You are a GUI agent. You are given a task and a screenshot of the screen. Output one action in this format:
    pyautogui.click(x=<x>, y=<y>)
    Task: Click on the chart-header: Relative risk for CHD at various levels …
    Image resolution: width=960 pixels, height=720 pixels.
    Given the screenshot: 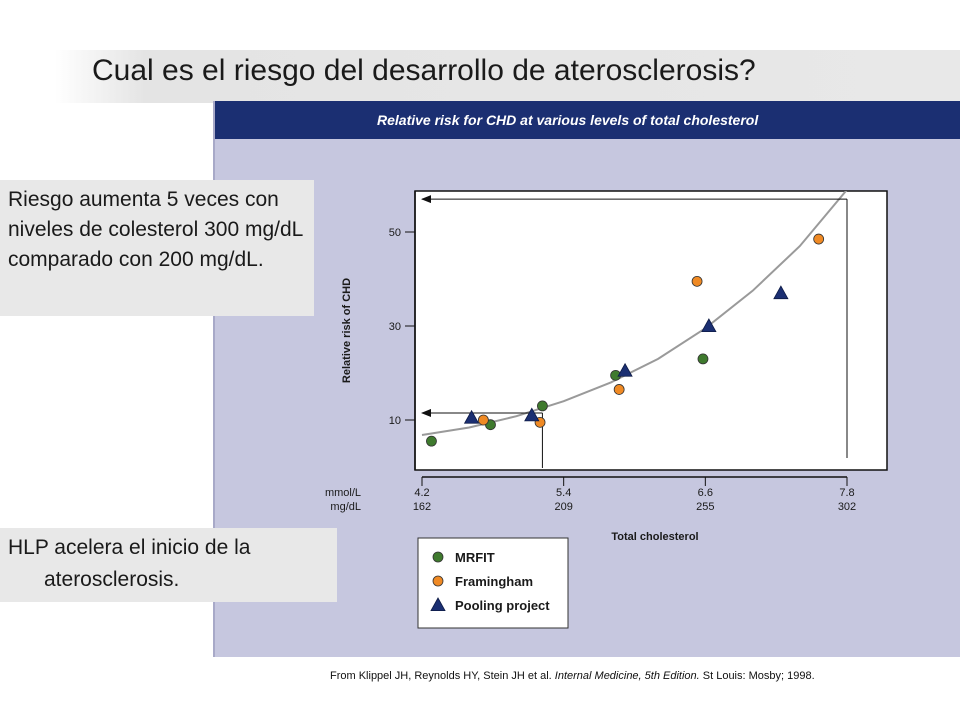 What is the action you would take?
    pyautogui.click(x=587, y=120)
    